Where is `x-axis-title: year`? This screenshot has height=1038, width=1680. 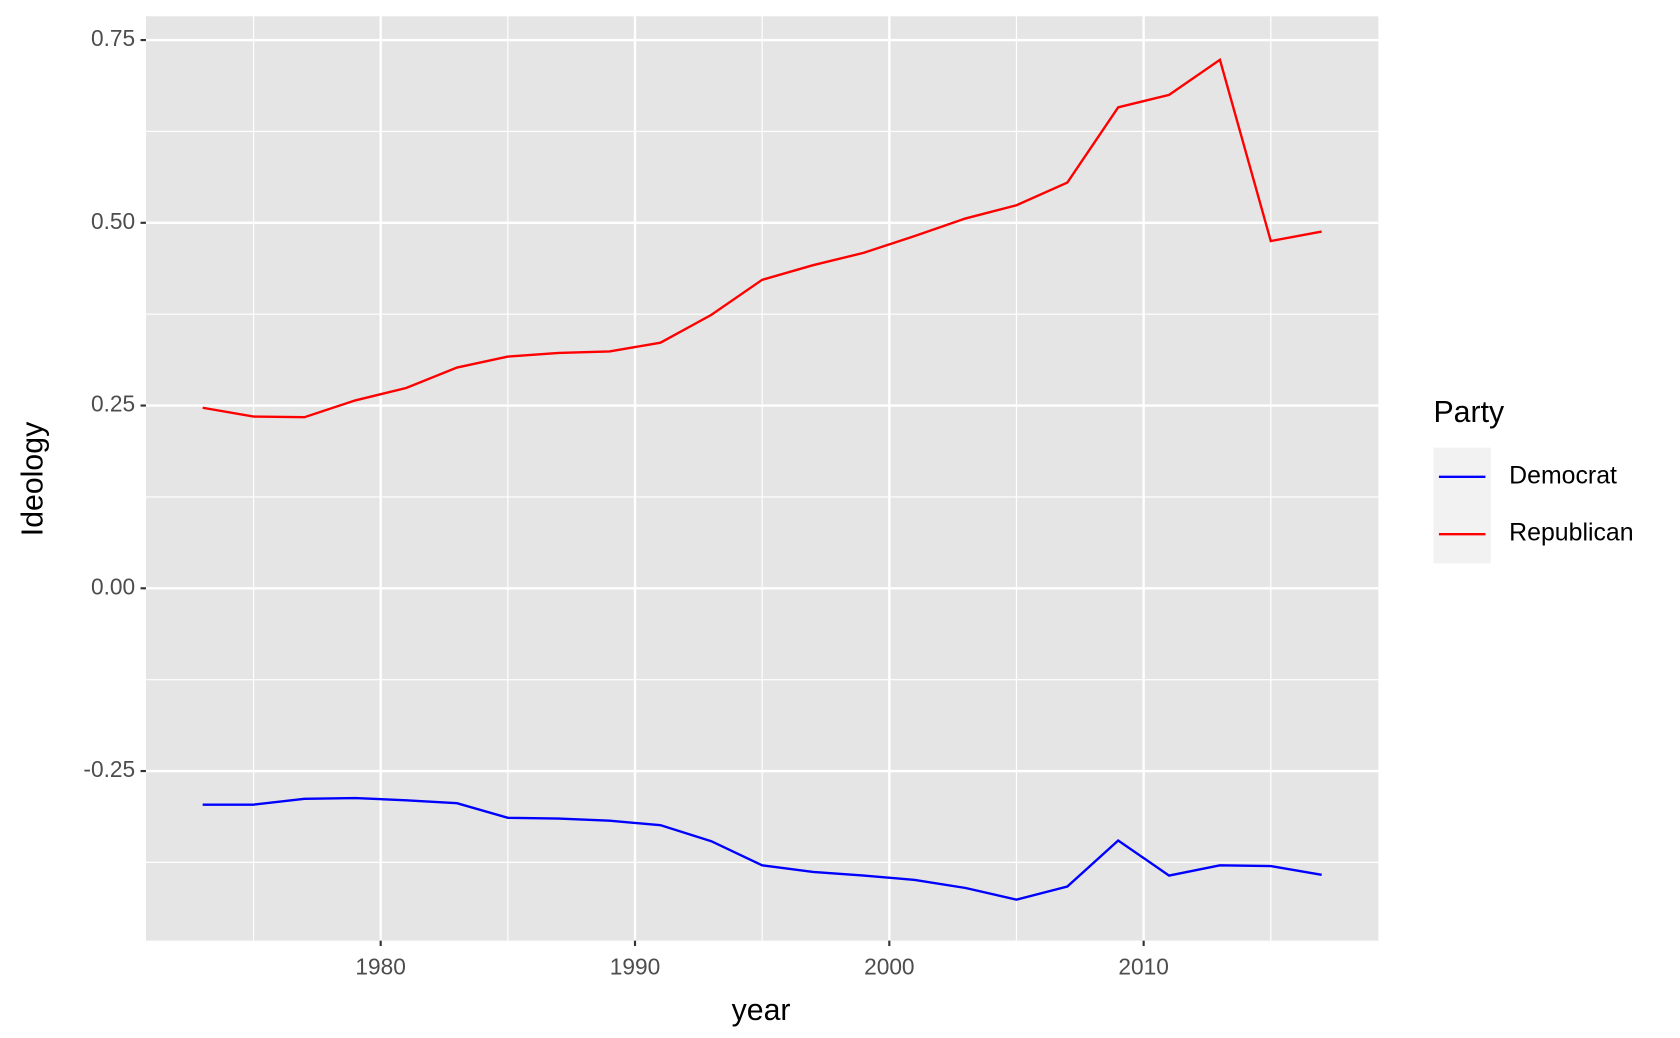 x-axis-title: year is located at coordinates (761, 1010).